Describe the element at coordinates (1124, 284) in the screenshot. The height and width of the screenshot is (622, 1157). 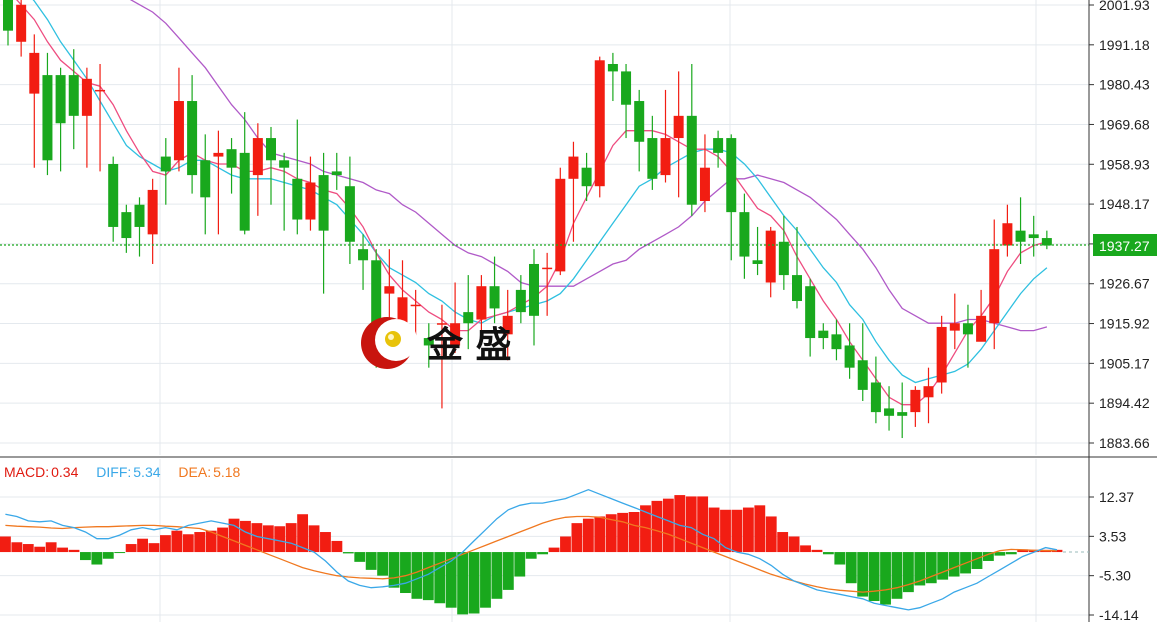
I see `price-tick-label: 1926.67` at that location.